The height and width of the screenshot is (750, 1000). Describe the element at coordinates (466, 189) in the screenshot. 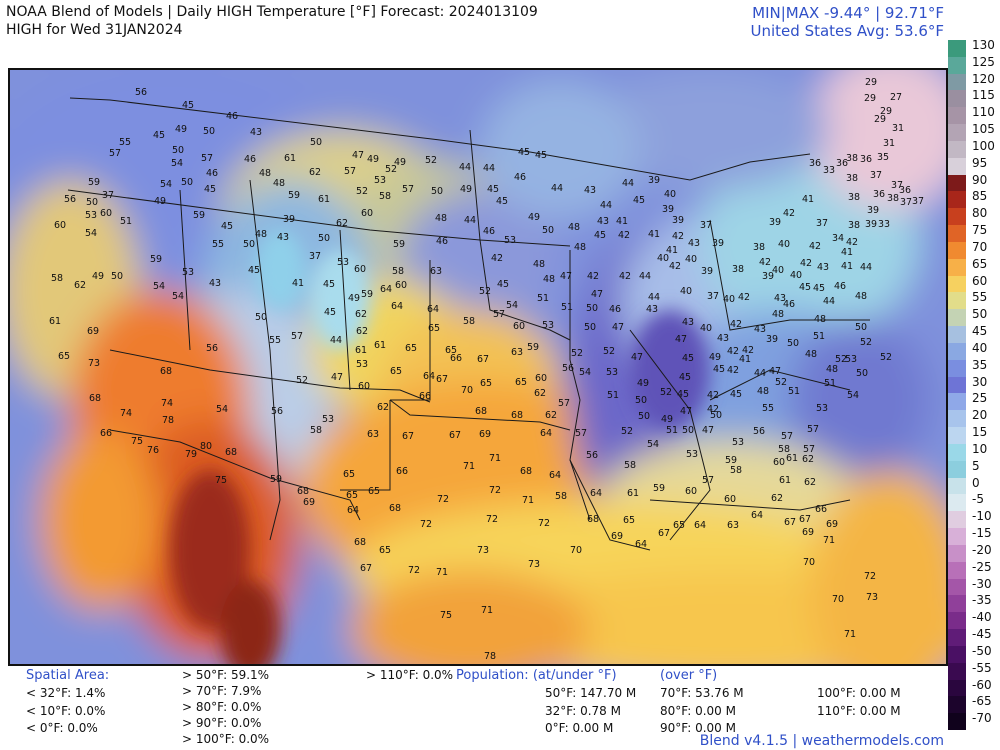

I see `temperature-label: 49` at that location.